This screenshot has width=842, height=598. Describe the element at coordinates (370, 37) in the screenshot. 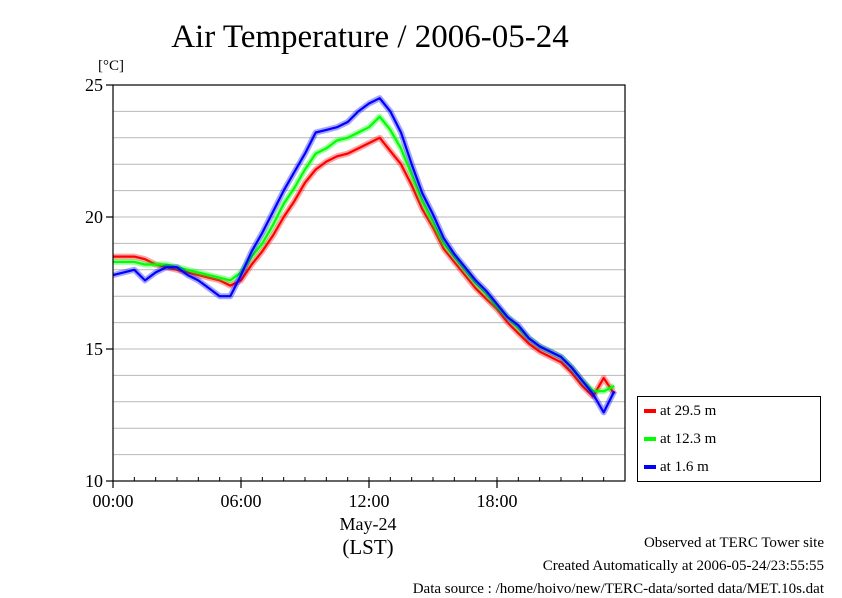

I see `chart-title: Air Temperature / 2006-05-24` at that location.